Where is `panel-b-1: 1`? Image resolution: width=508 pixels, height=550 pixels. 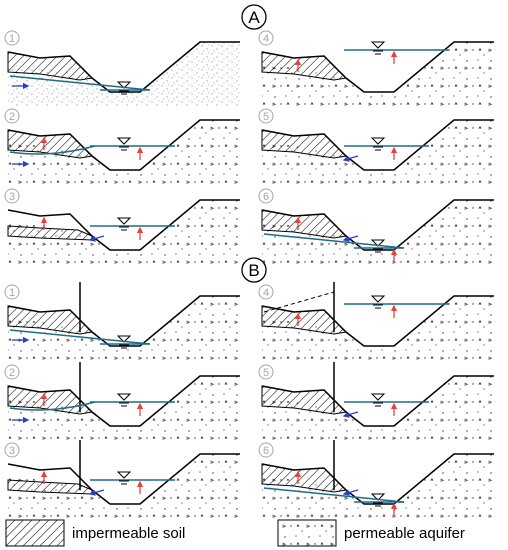 panel-b-1: 1 is located at coordinates (122, 321).